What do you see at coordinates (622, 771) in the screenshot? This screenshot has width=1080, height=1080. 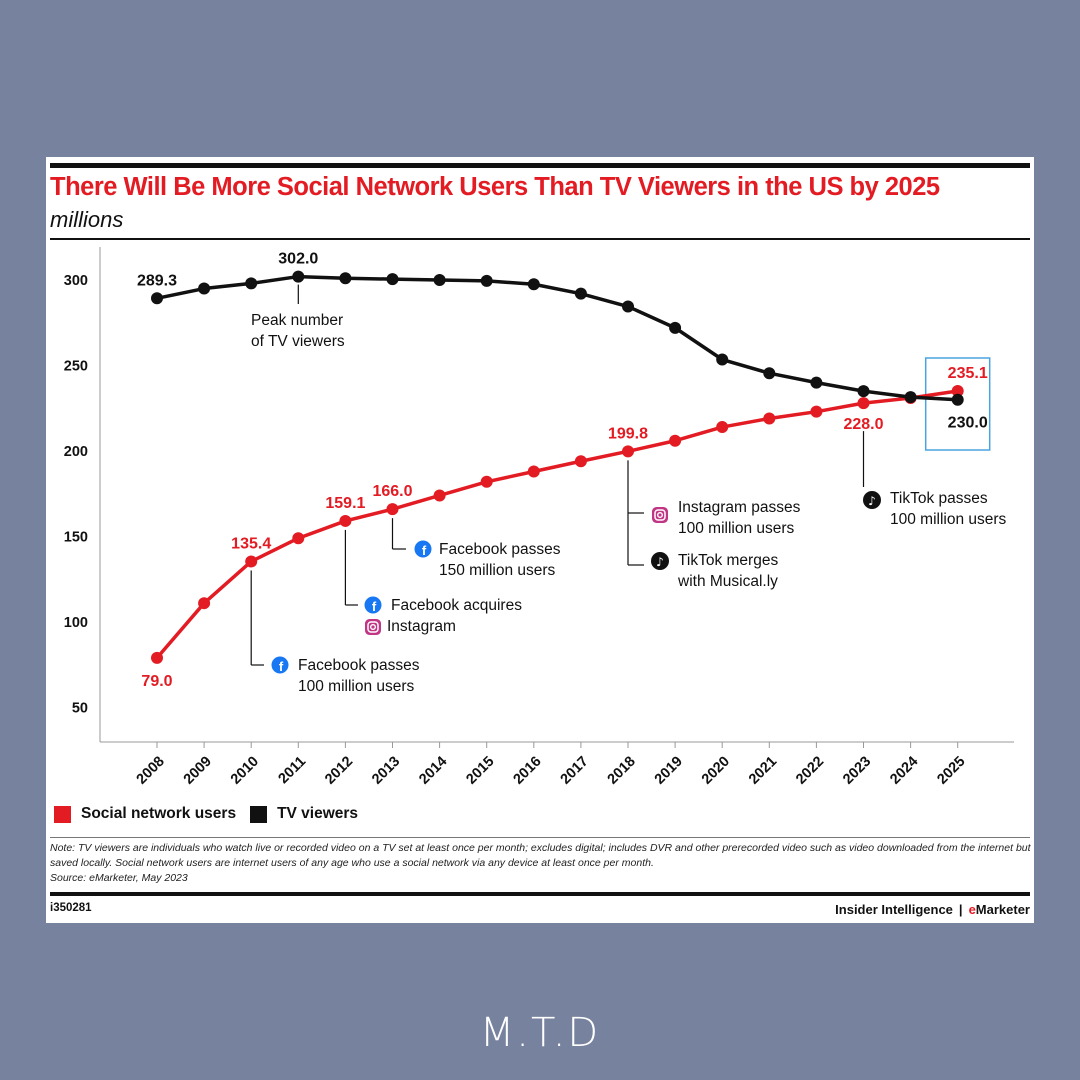 I see `x-tick-label: 2018` at bounding box center [622, 771].